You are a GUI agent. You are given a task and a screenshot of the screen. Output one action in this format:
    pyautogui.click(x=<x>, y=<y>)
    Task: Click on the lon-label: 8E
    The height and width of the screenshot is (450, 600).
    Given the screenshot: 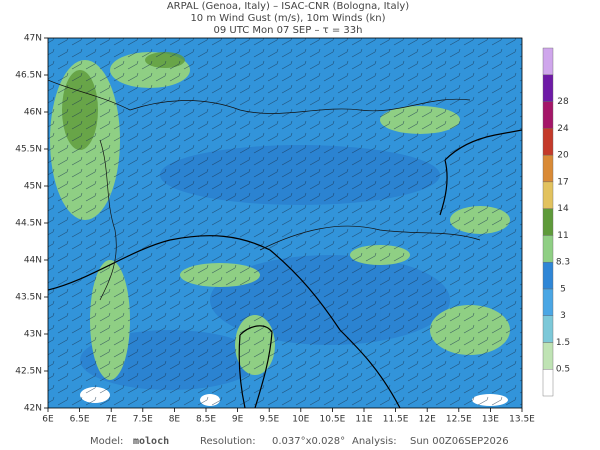 What is the action you would take?
    pyautogui.click(x=175, y=420)
    